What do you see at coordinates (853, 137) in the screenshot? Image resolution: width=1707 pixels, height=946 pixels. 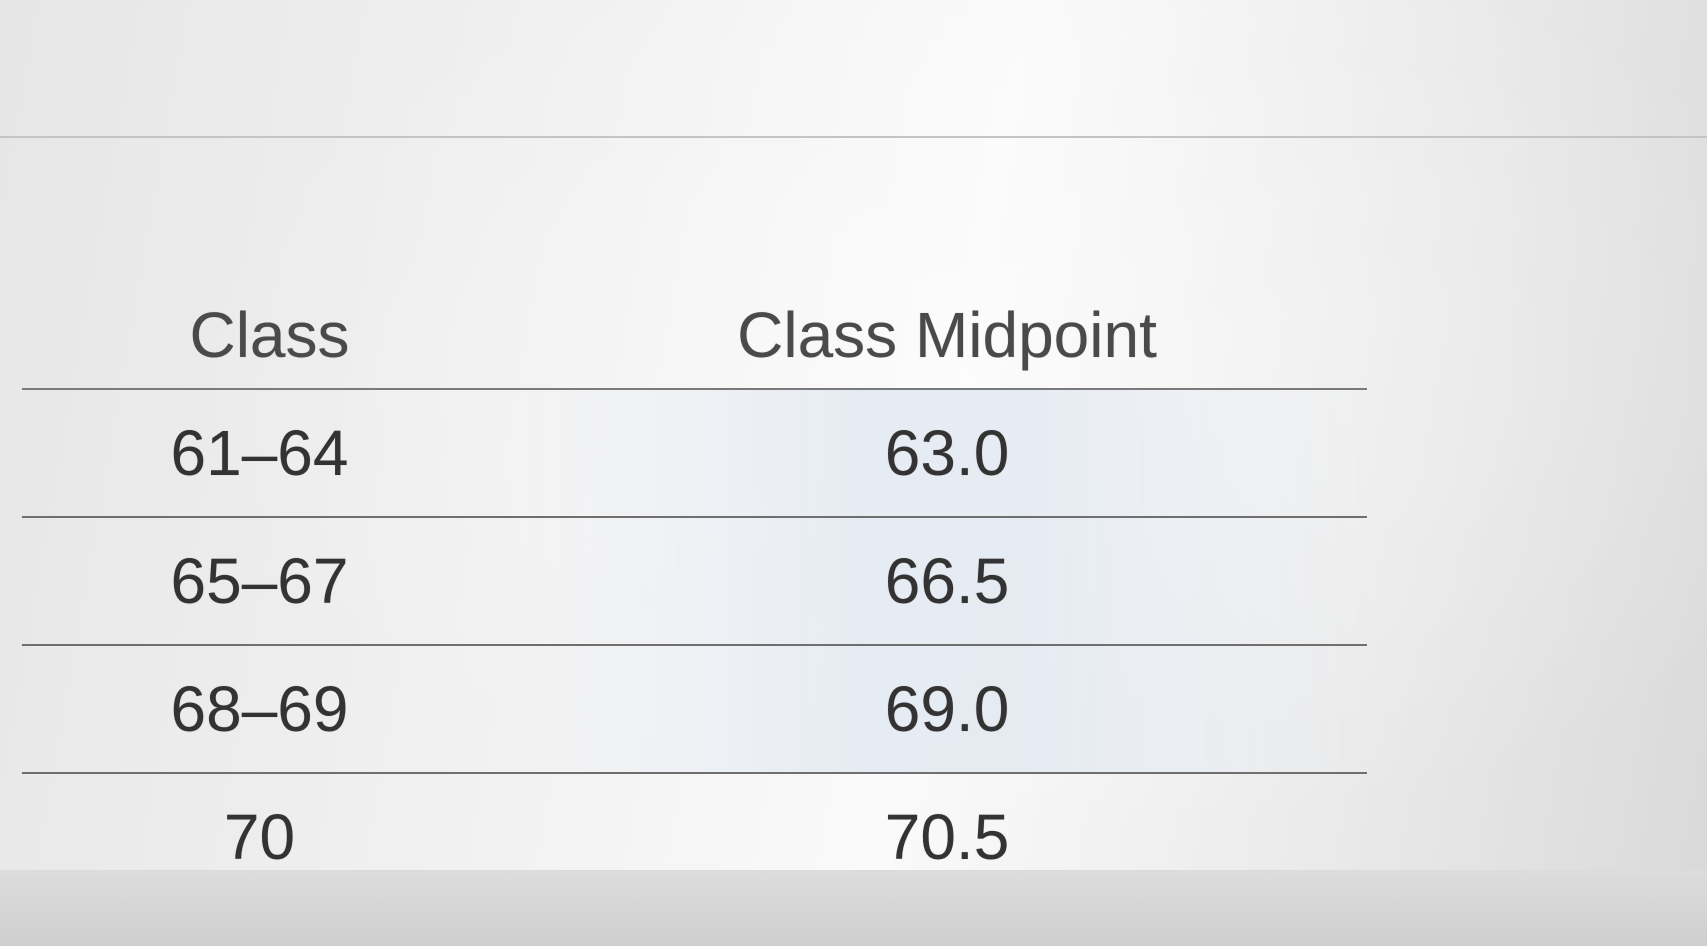 I see `section-divider` at bounding box center [853, 137].